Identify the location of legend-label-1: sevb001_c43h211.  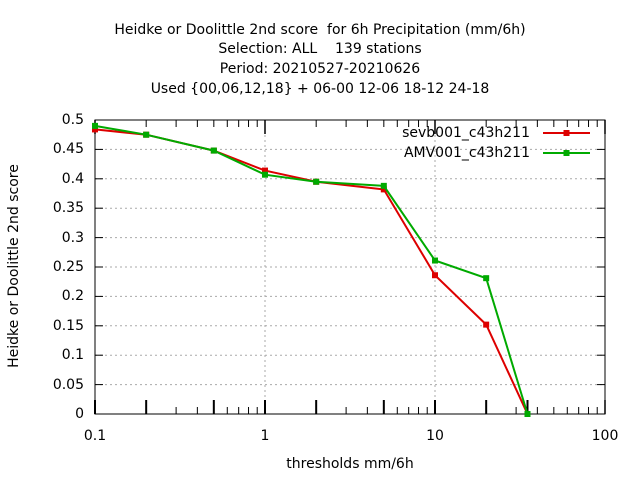
(466, 133).